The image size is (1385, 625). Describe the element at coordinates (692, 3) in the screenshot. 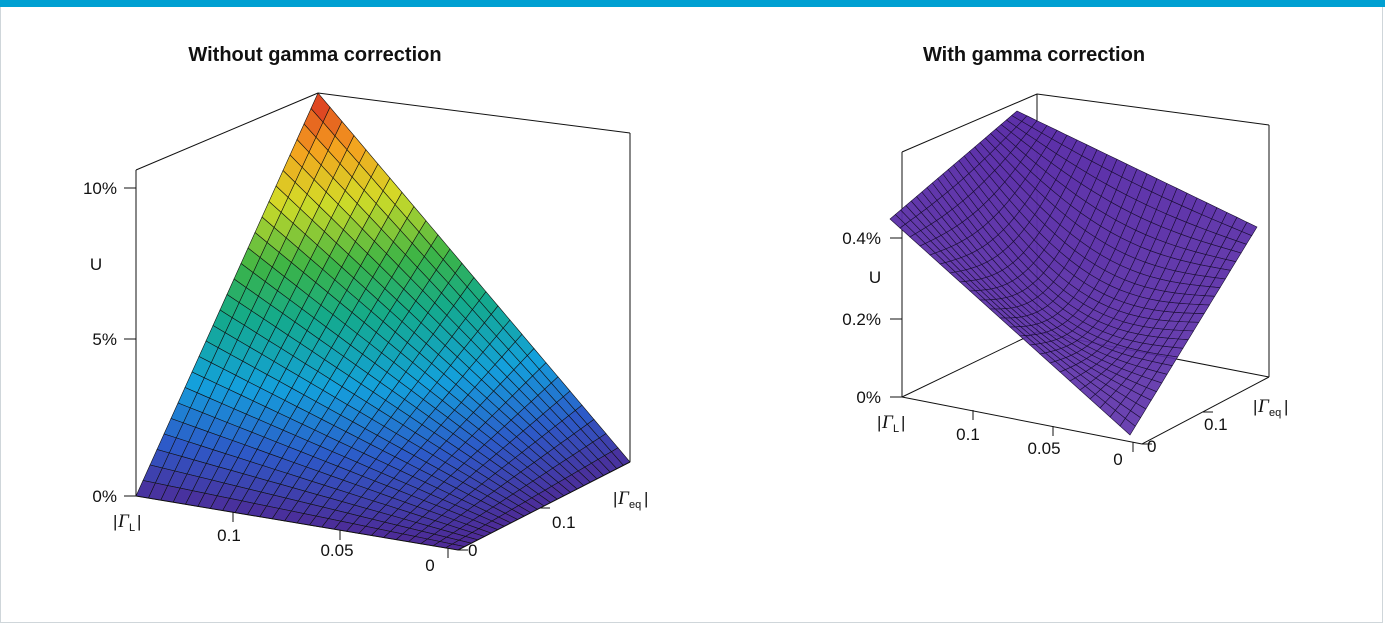

I see `accent-bar` at that location.